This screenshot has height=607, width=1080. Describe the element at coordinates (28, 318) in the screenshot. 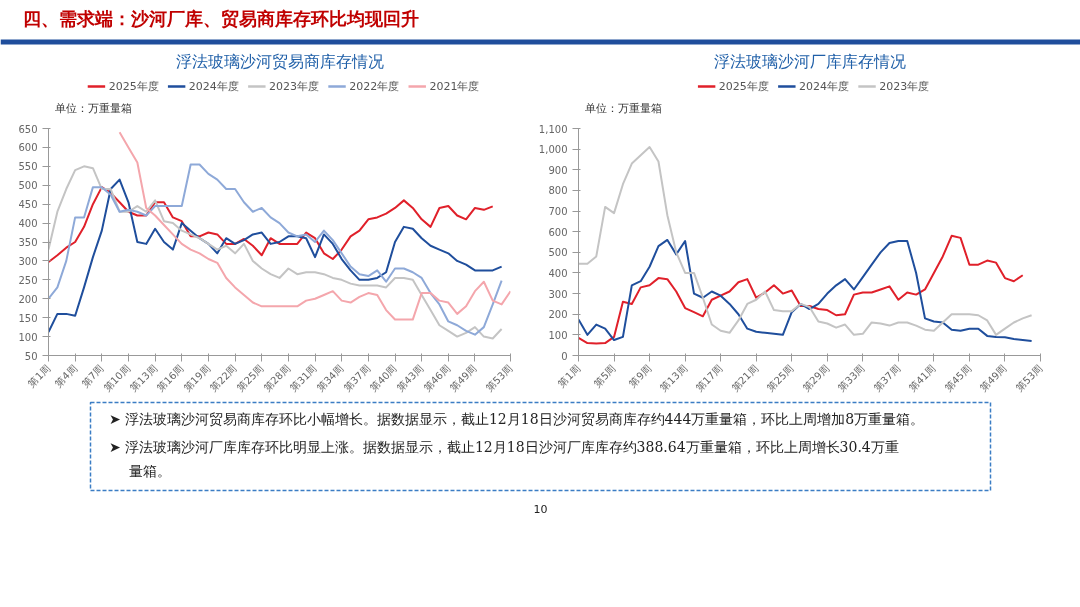

I see `y-tick-label: 150` at that location.